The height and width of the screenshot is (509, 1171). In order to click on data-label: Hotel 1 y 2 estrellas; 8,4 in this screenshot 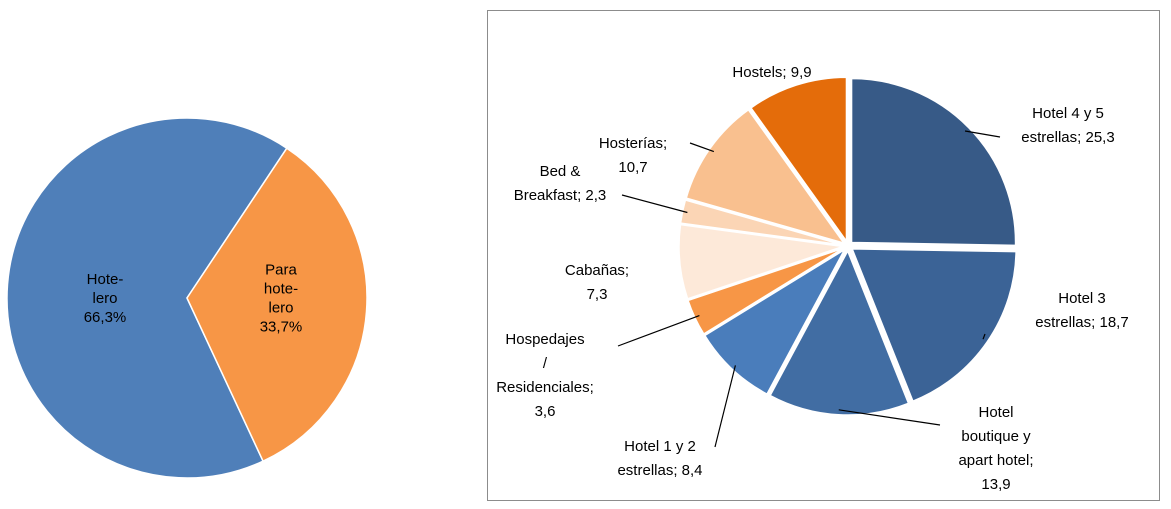, I will do `click(659, 458)`.